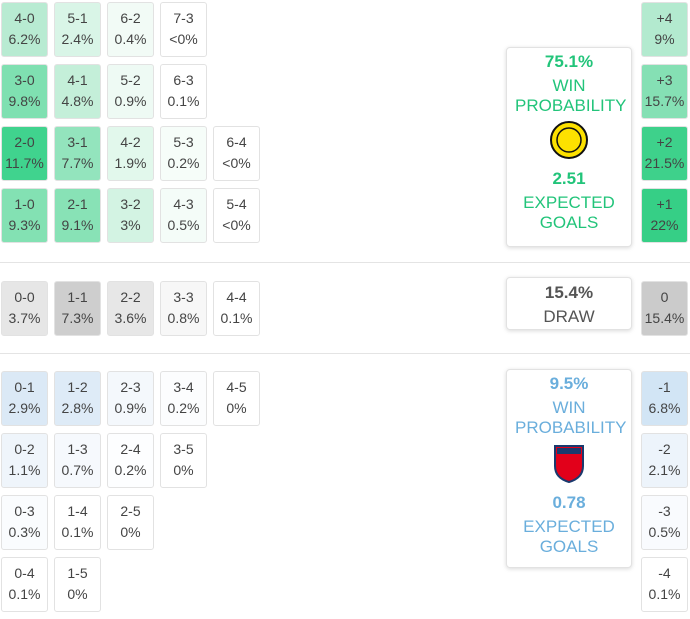 Image resolution: width=690 pixels, height=619 pixels. Describe the element at coordinates (569, 536) in the screenshot. I see `xg-label: EXPECTED GOALS` at that location.